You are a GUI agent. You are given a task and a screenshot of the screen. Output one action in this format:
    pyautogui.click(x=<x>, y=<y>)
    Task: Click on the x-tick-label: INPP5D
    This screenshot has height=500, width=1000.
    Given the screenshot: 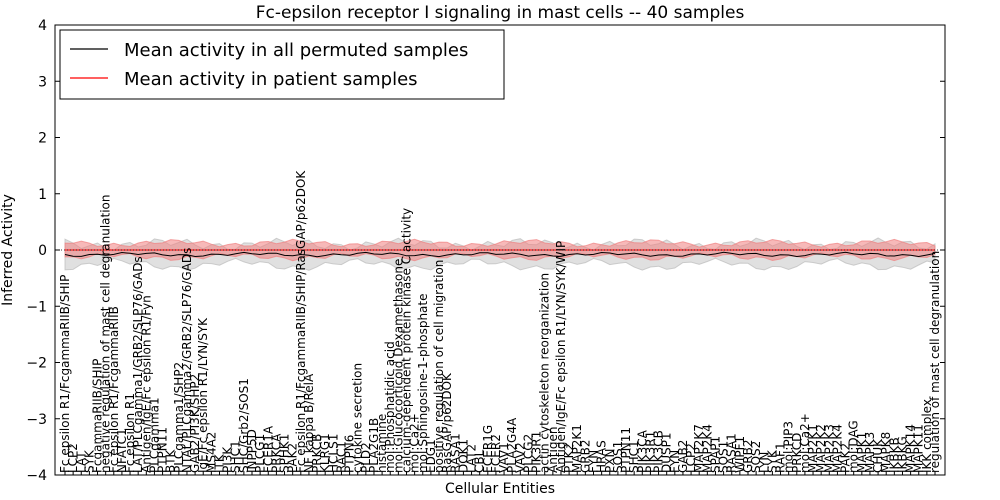 What is the action you would take?
    pyautogui.click(x=252, y=451)
    